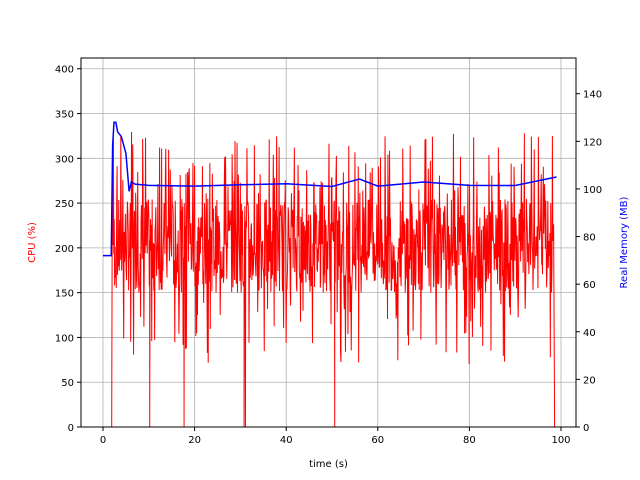 The height and width of the screenshot is (480, 640). I want to click on y-right-tick-label: 20, so click(589, 380).